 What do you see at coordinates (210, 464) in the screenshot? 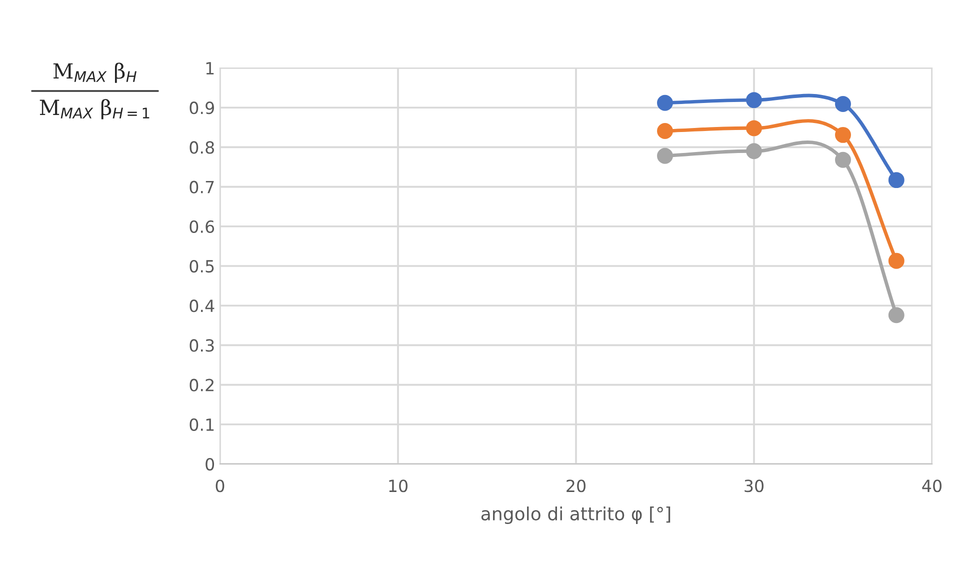
I see `y-tick-label: 0` at bounding box center [210, 464].